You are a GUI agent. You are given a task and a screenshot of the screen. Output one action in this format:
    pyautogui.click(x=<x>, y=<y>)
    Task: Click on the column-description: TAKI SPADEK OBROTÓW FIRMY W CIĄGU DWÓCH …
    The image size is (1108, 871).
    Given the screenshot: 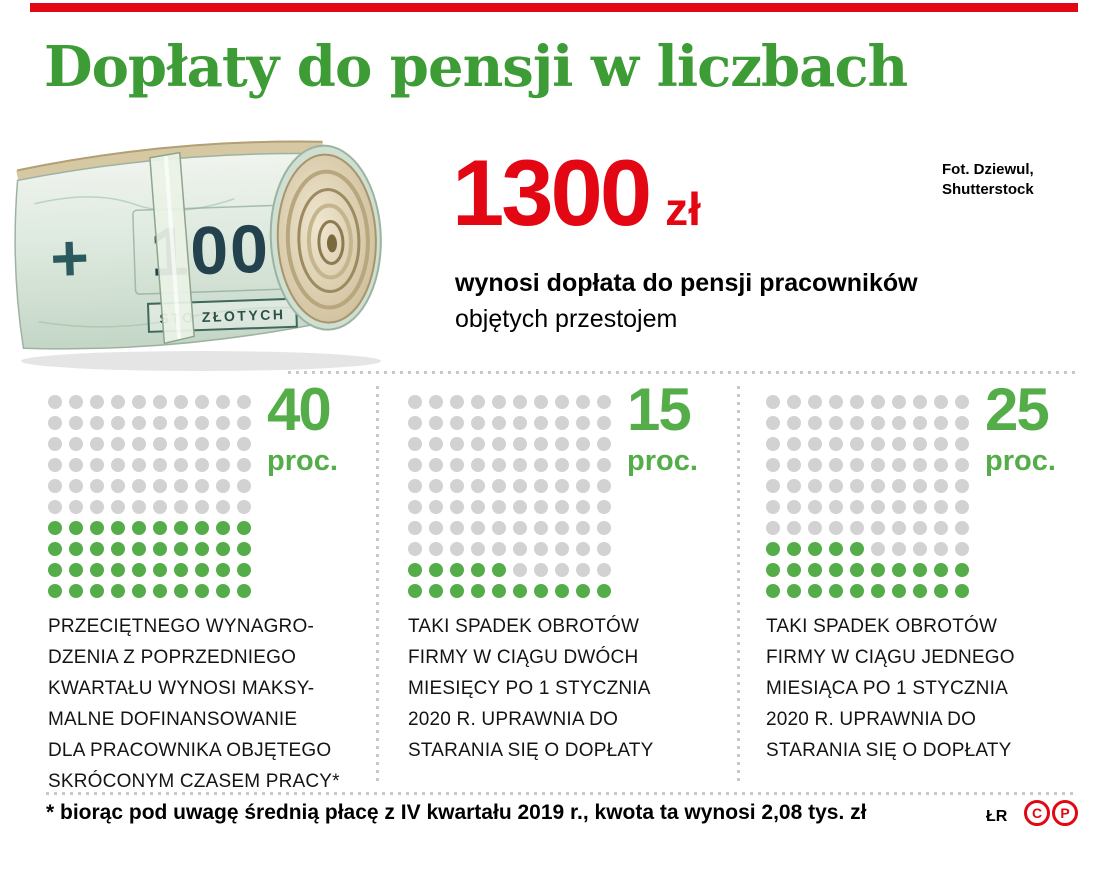 What is the action you would take?
    pyautogui.click(x=531, y=688)
    